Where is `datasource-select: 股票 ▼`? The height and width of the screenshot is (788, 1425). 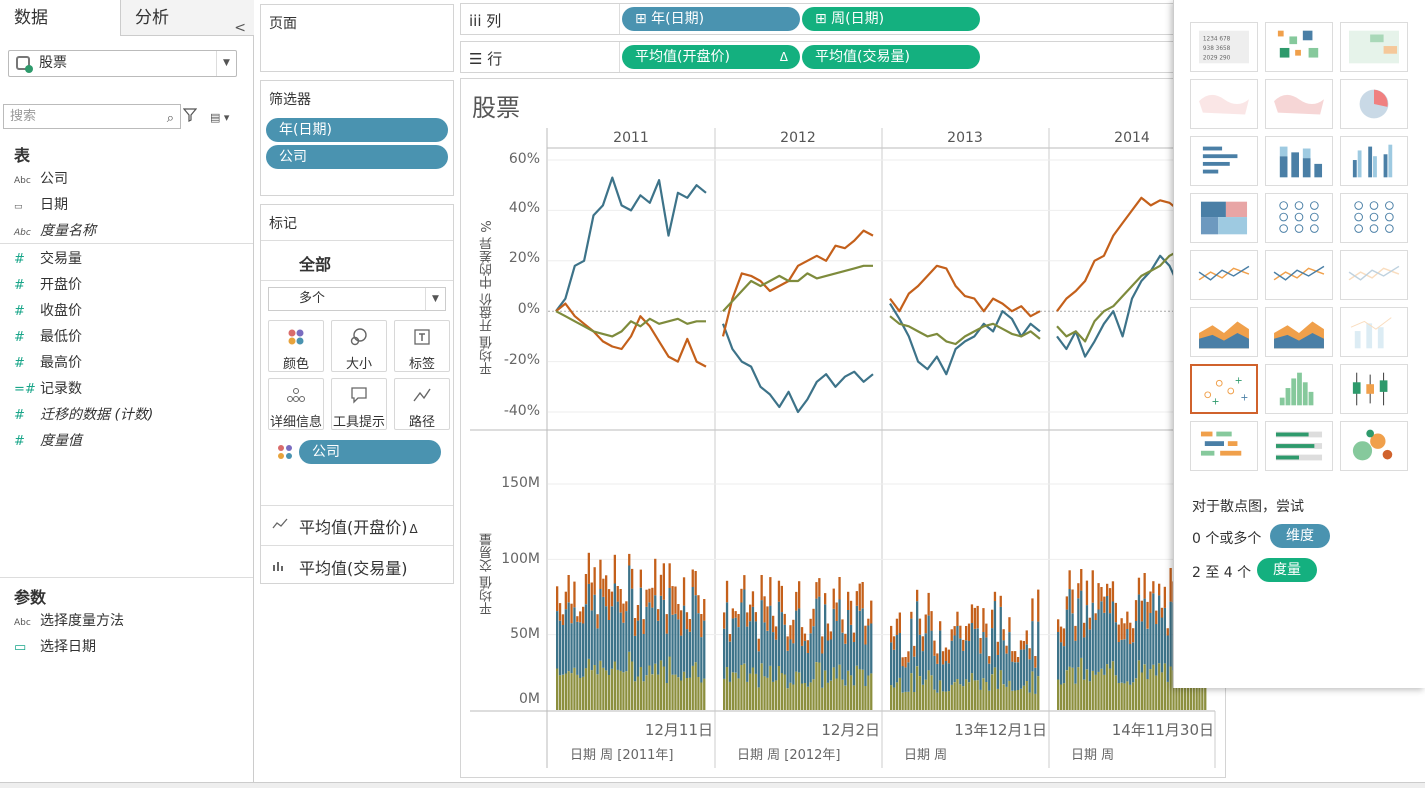
datasource-select: 股票 ▼ is located at coordinates (122, 63).